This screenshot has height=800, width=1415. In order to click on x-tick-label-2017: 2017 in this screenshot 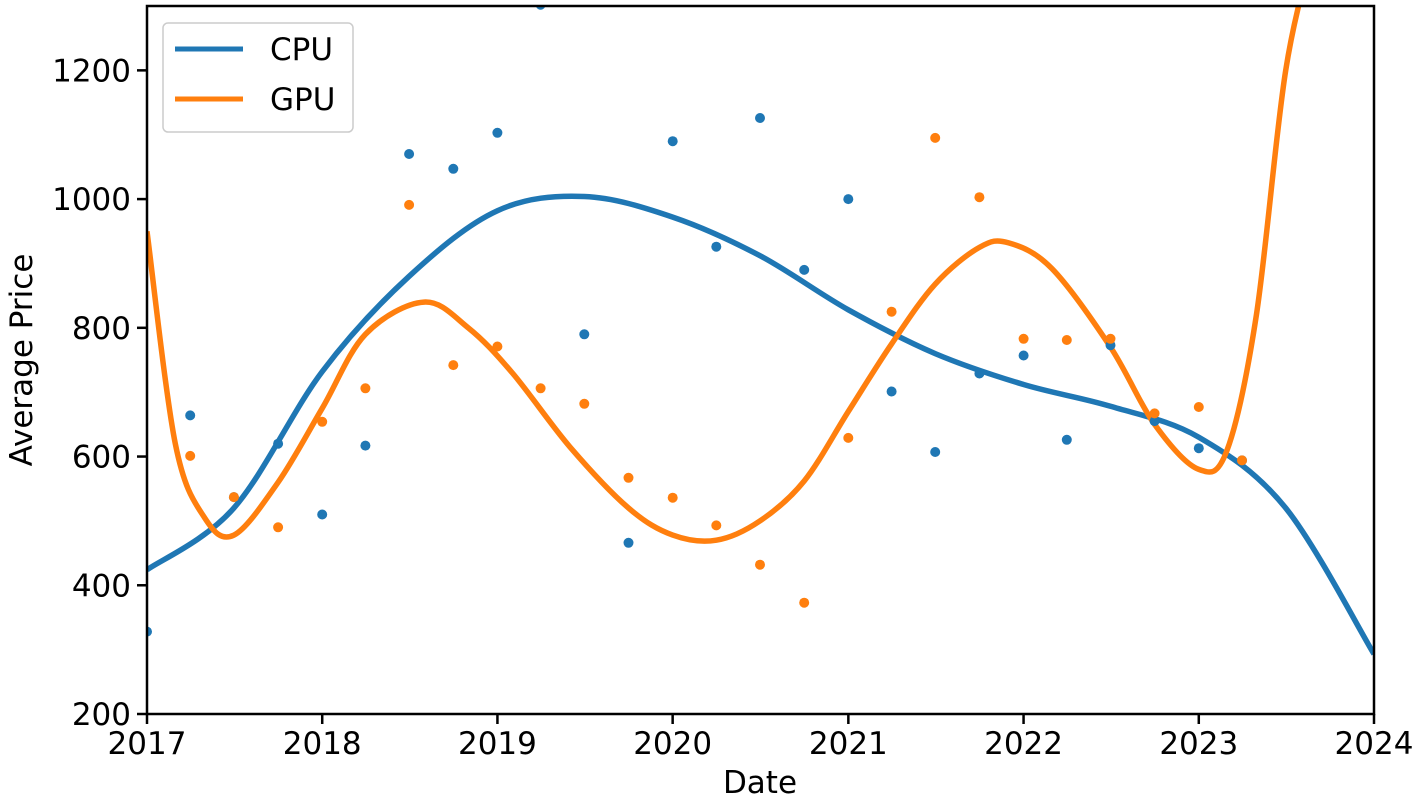, I will do `click(147, 744)`.